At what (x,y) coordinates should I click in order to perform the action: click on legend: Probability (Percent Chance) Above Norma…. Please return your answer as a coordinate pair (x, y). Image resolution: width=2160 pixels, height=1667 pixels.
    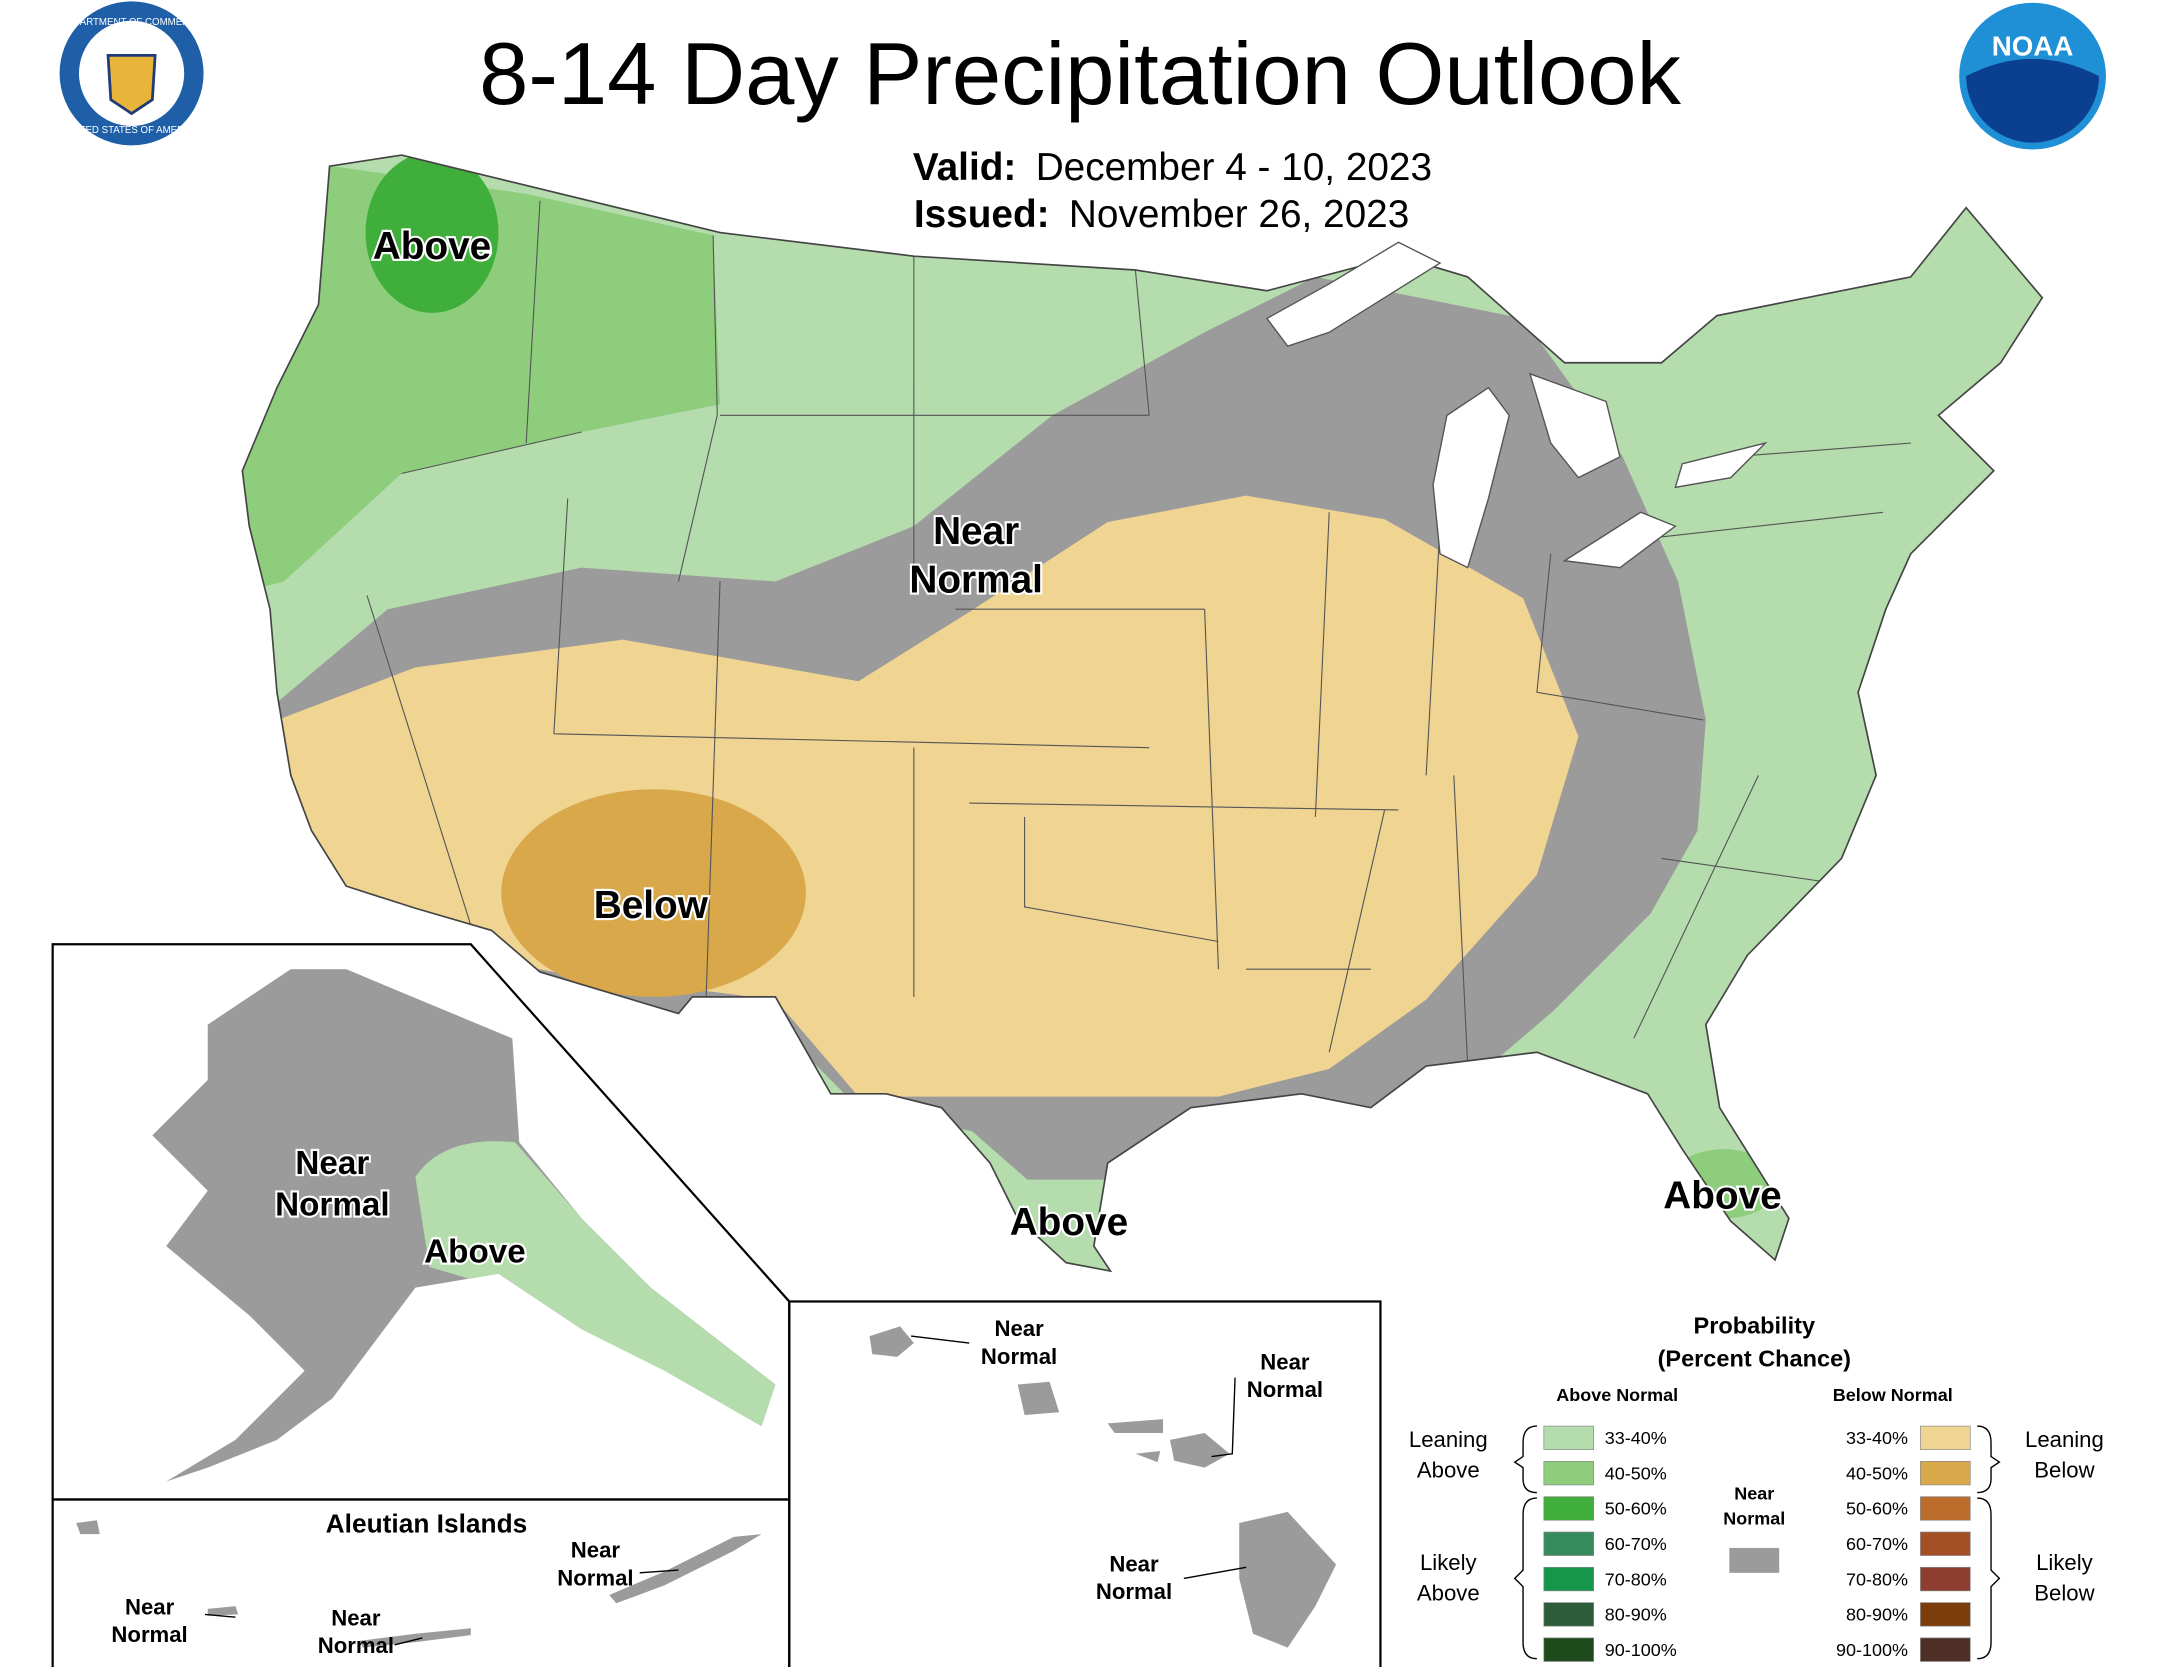
    Looking at the image, I should click on (1756, 1487).